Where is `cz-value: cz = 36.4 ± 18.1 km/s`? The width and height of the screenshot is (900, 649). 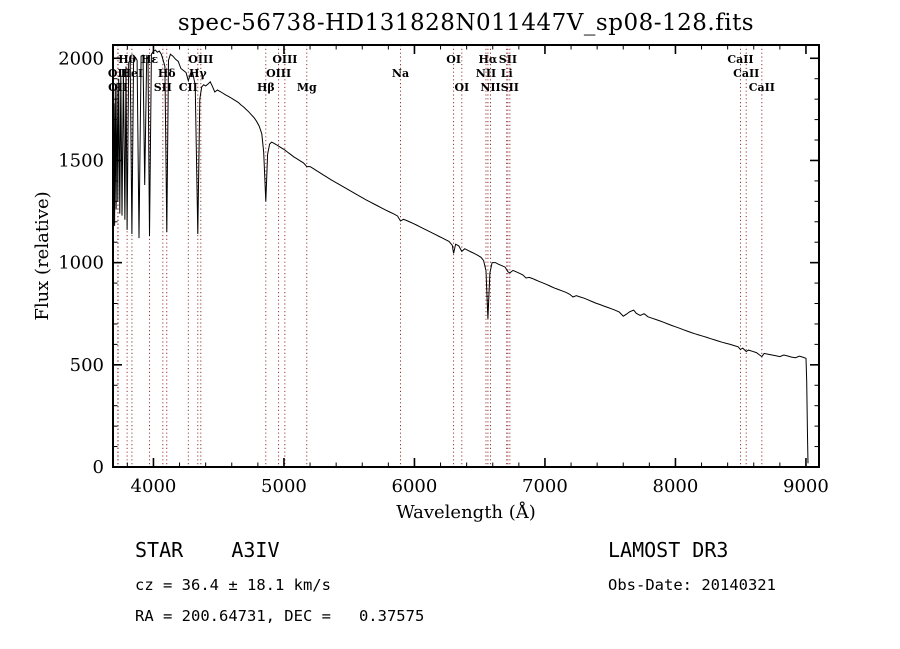 cz-value: cz = 36.4 ± 18.1 km/s is located at coordinates (233, 585).